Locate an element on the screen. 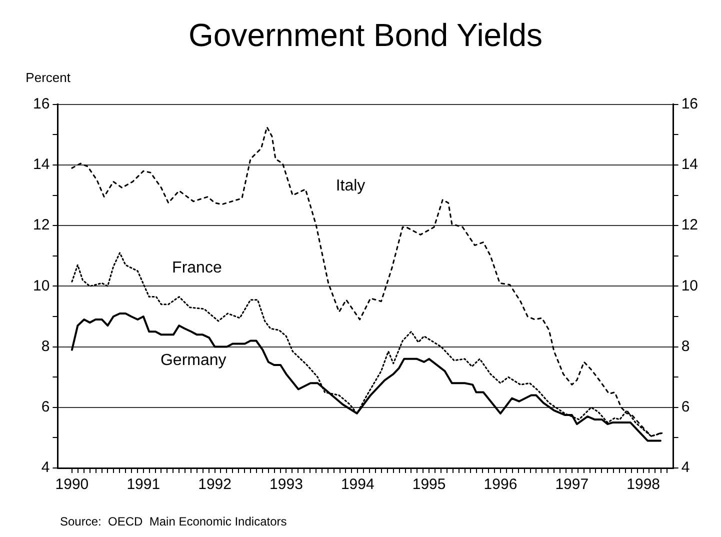 This screenshot has height=537, width=721. chart-title: Government Bond Yields is located at coordinates (365, 35).